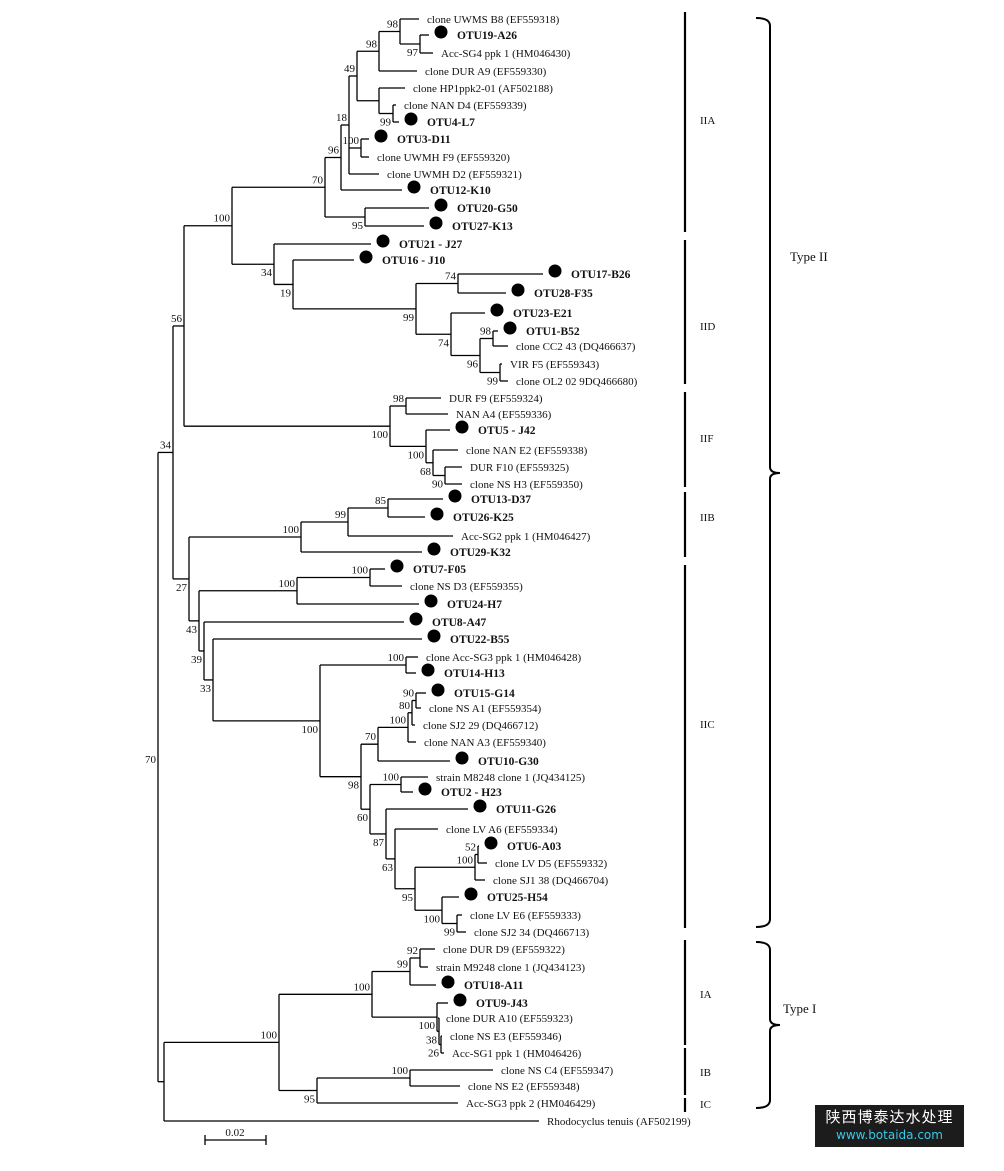 This screenshot has width=1004, height=1171. Describe the element at coordinates (517, 898) in the screenshot. I see `leaf-label-otu: OTU25-H54` at that location.